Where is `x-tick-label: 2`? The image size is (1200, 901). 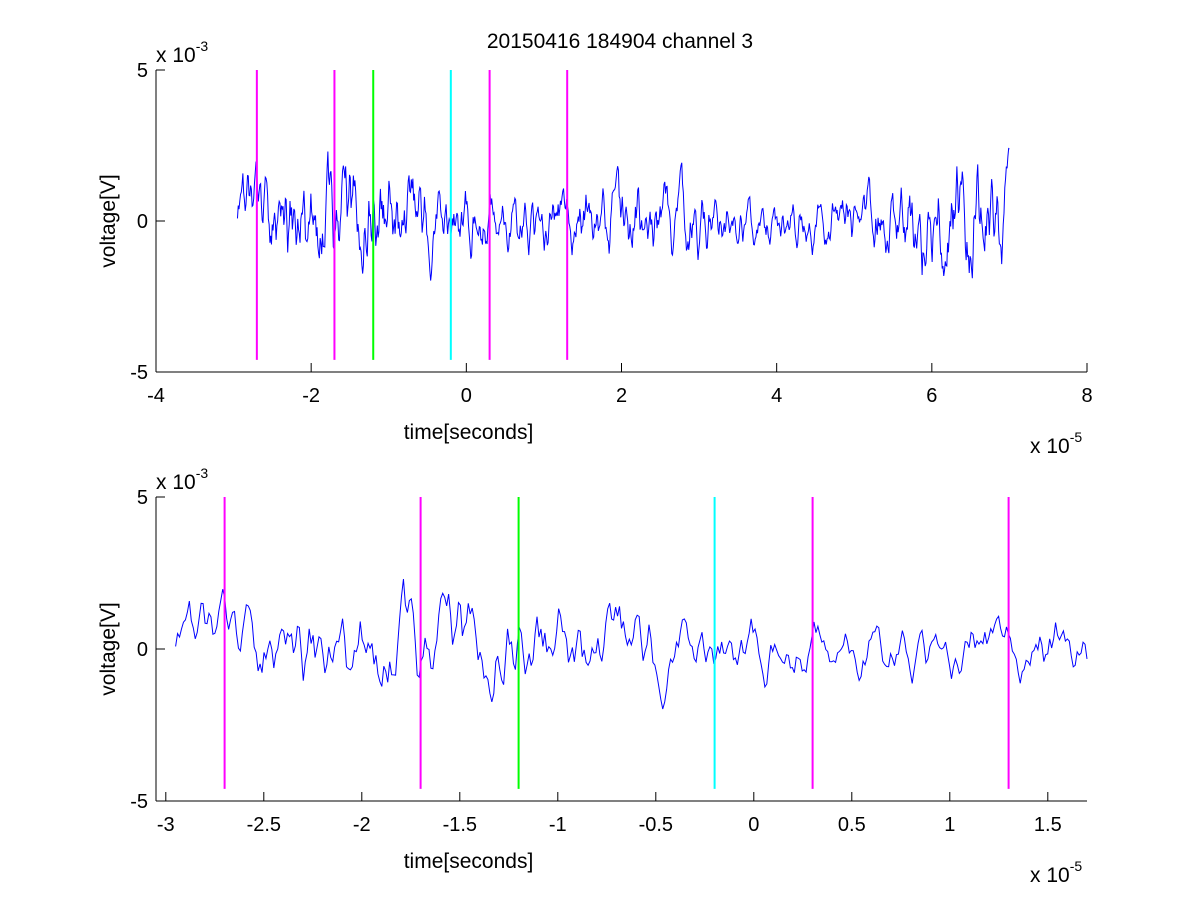
x-tick-label: 2 is located at coordinates (621, 396).